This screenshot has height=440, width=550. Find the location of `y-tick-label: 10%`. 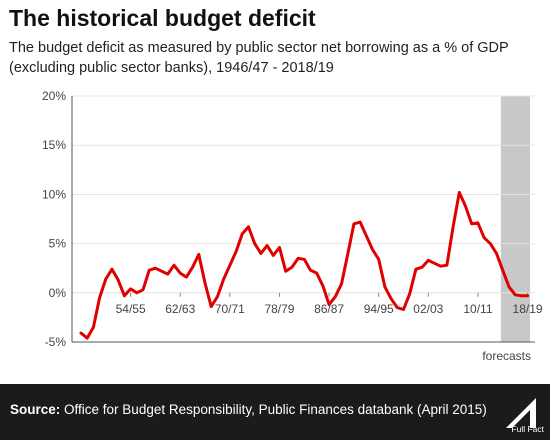

y-tick-label: 10% is located at coordinates (54, 194).